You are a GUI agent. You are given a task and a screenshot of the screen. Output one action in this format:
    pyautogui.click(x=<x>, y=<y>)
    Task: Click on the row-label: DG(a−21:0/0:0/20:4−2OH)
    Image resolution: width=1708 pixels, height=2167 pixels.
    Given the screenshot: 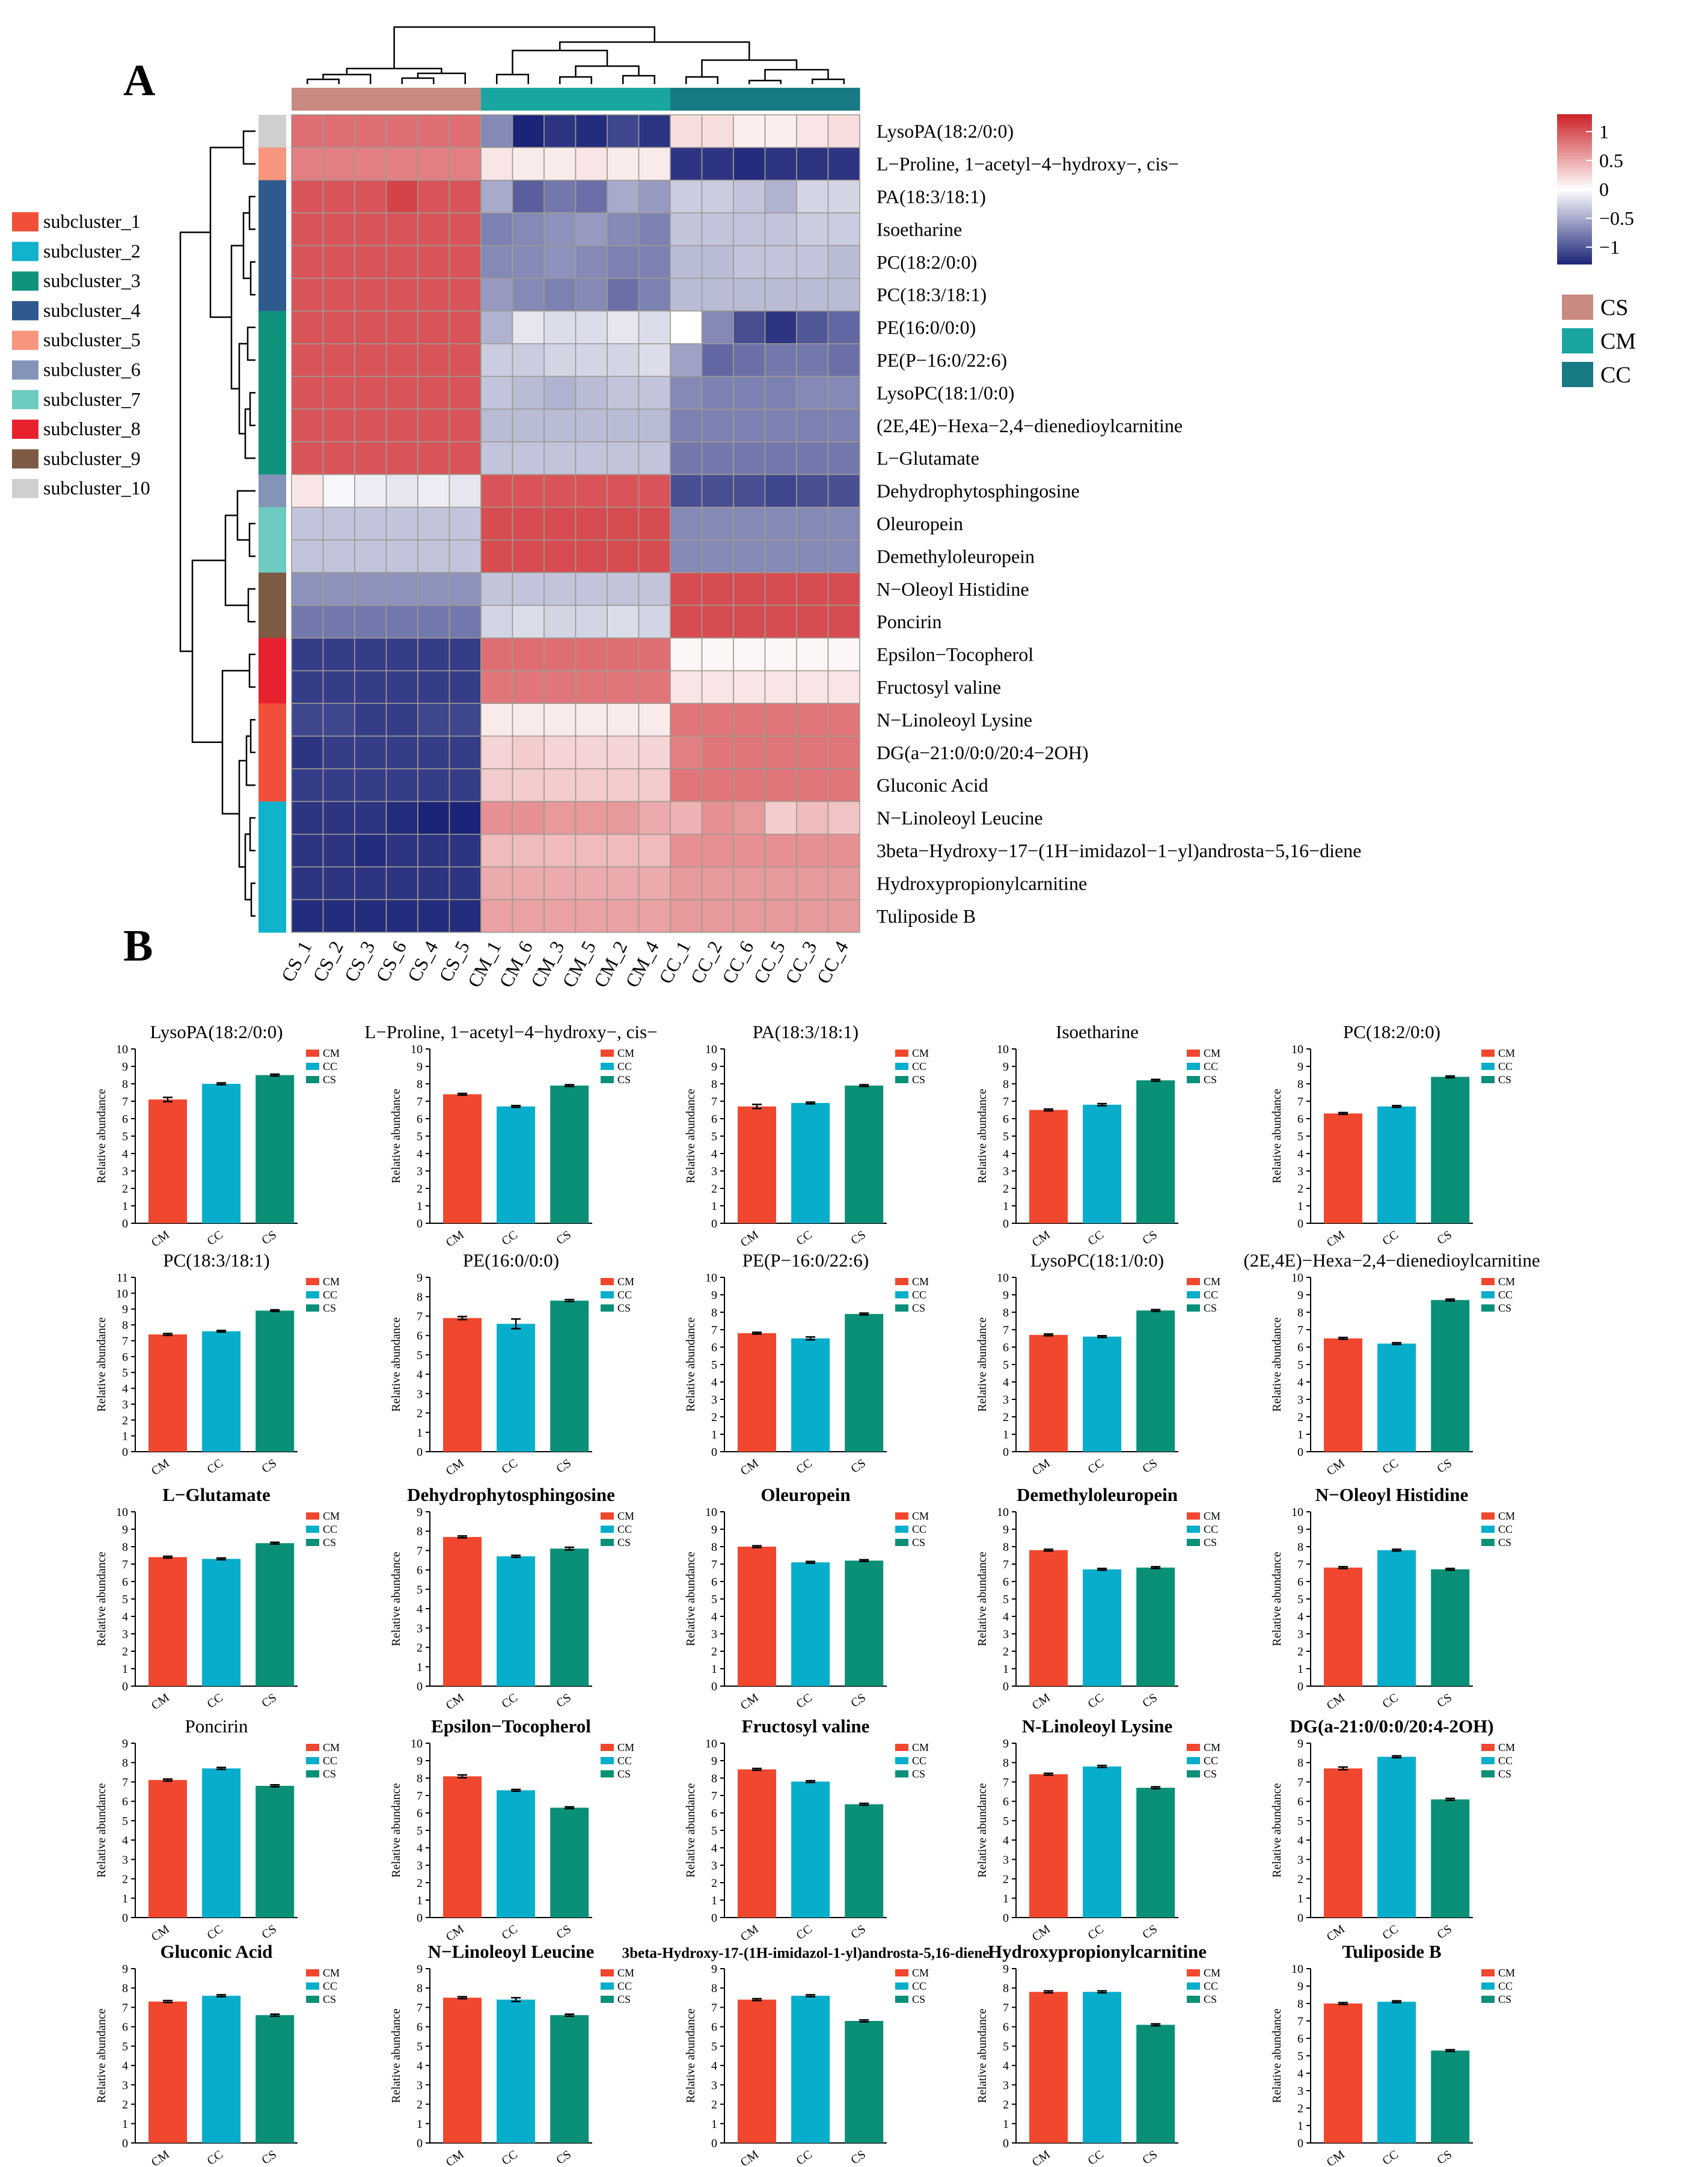 What is the action you would take?
    pyautogui.click(x=983, y=753)
    